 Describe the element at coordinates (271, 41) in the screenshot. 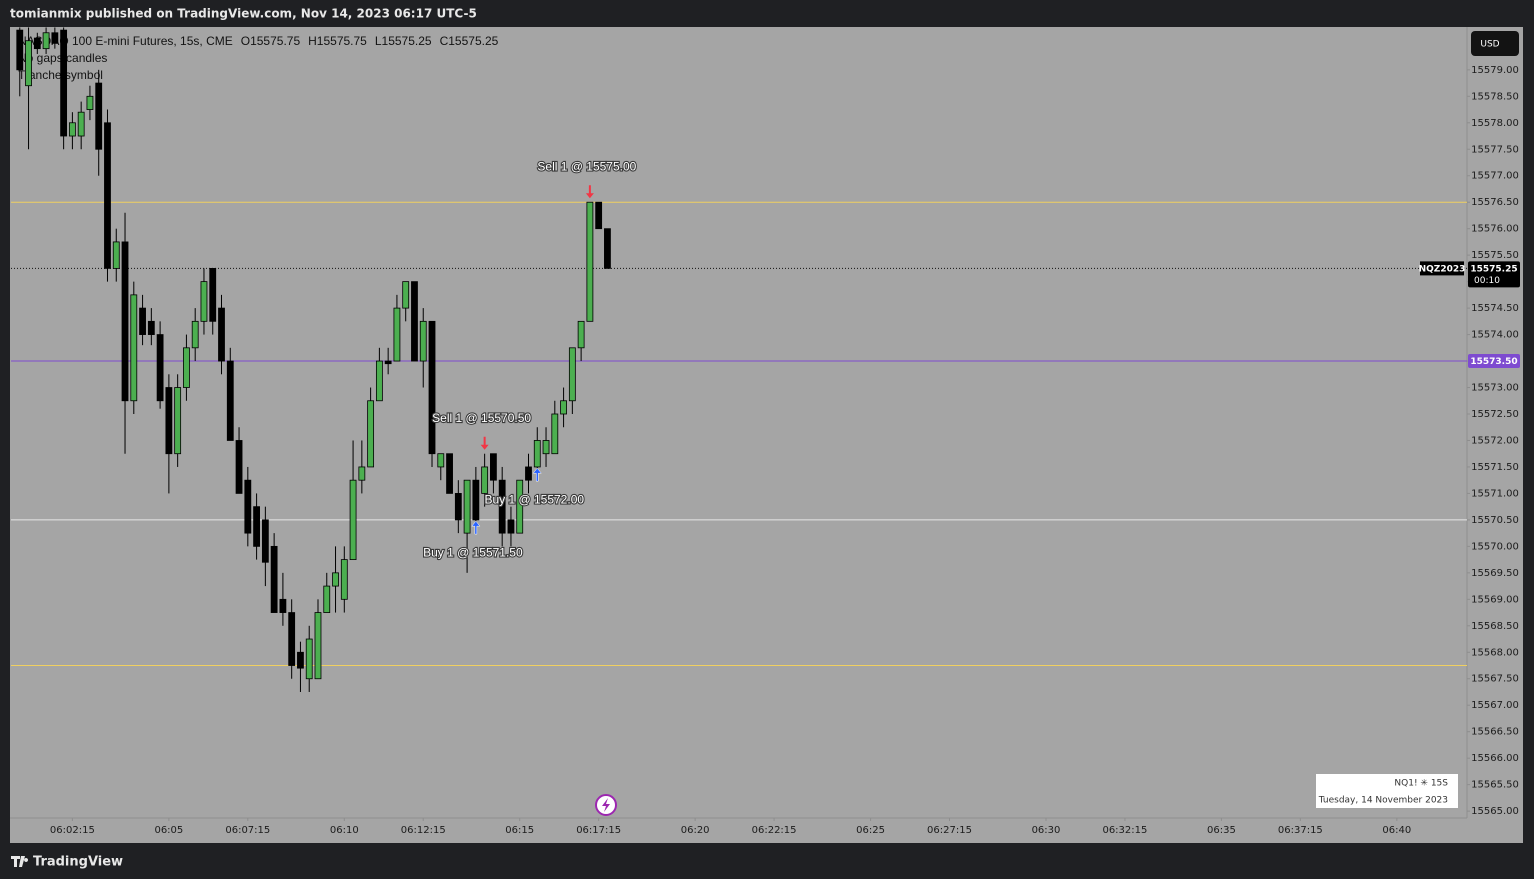

I see `legend-open: O15575.75` at that location.